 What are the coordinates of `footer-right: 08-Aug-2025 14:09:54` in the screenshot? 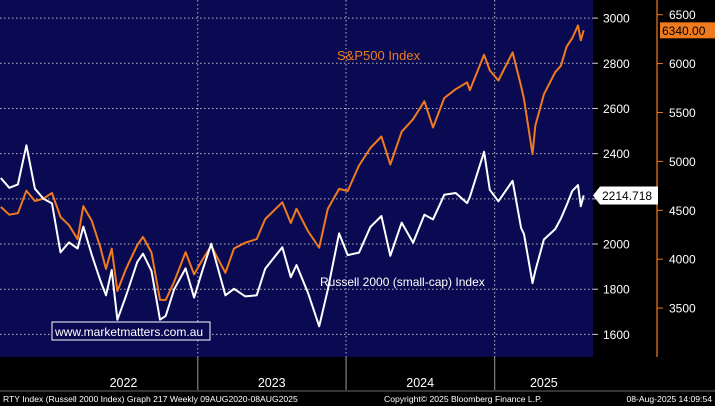 It's located at (669, 399).